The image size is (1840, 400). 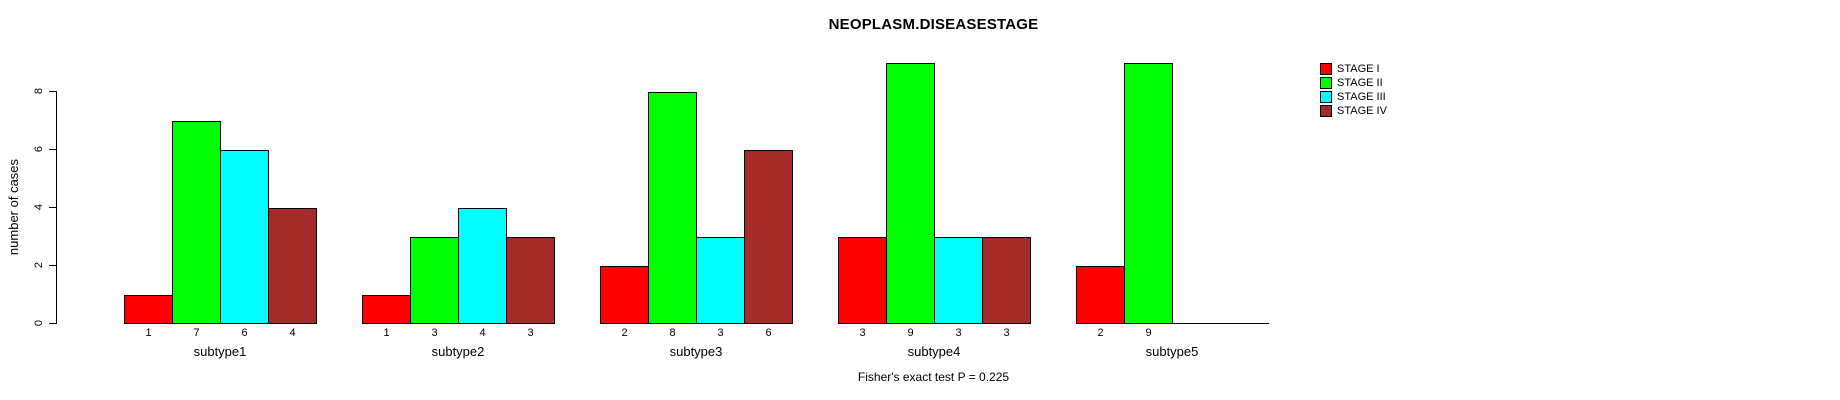 What do you see at coordinates (196, 333) in the screenshot?
I see `bar-count-label: 7` at bounding box center [196, 333].